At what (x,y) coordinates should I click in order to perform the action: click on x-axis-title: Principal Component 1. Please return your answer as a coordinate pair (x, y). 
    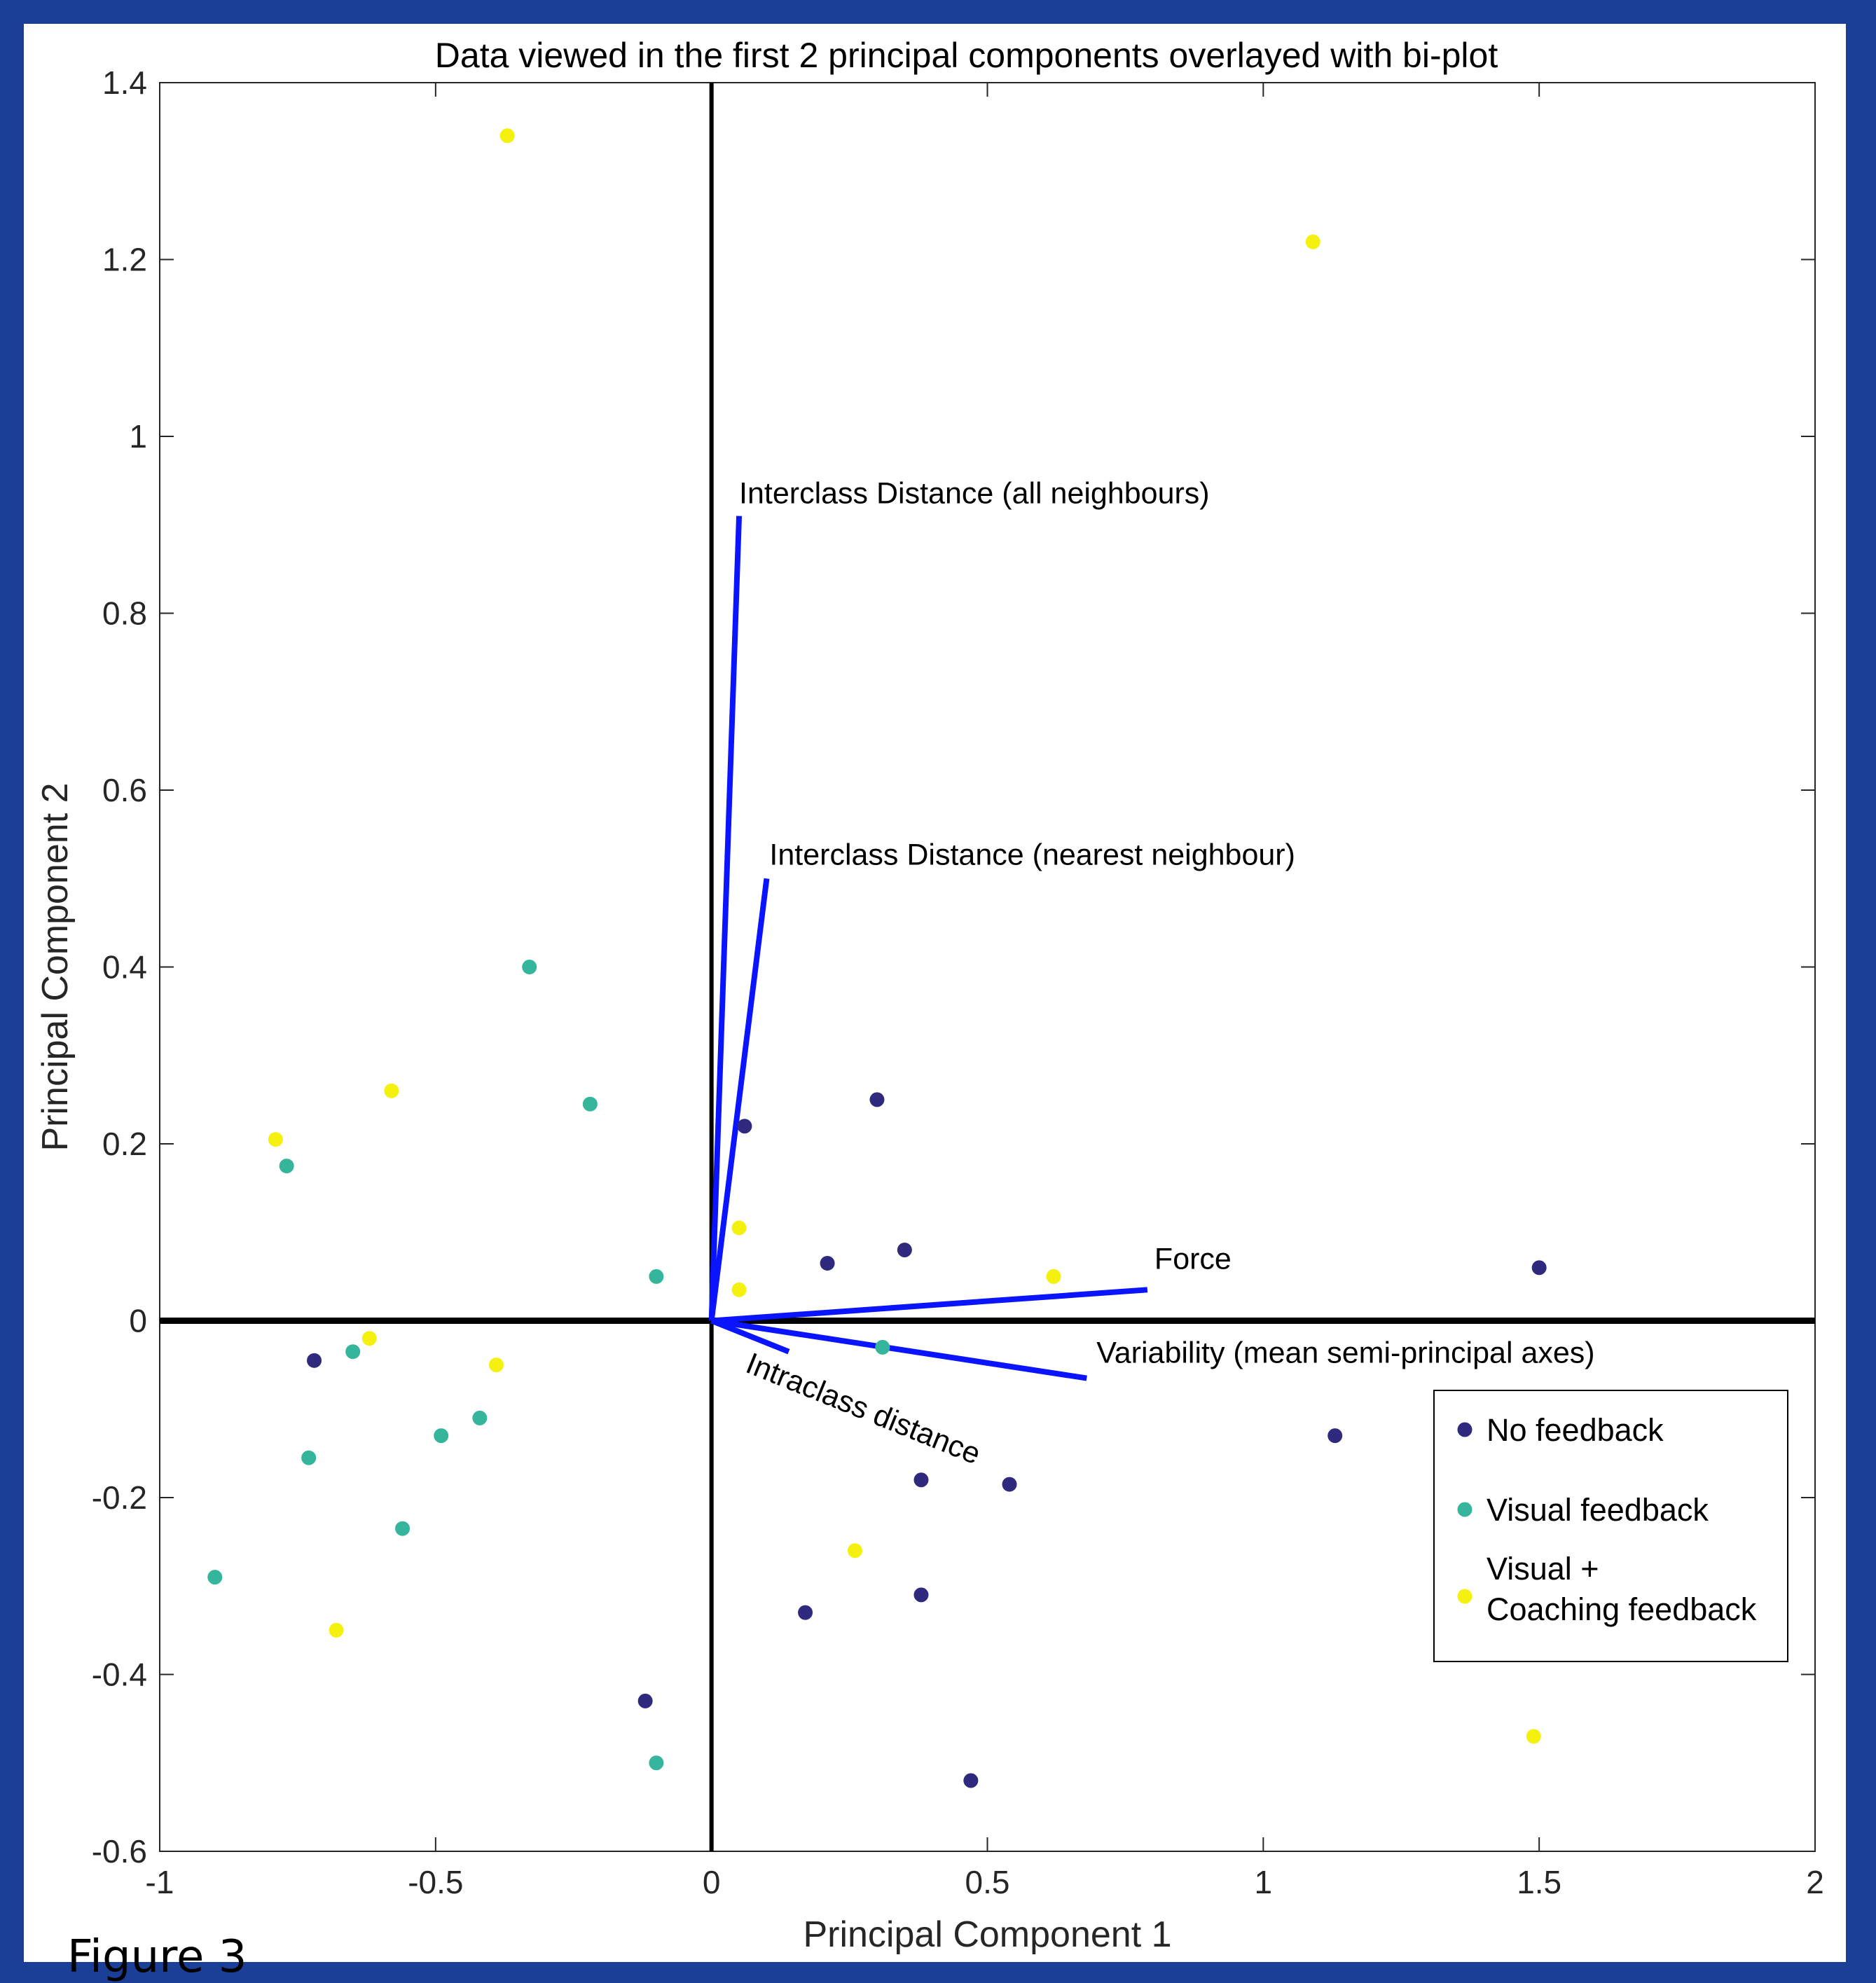
    Looking at the image, I should click on (987, 1934).